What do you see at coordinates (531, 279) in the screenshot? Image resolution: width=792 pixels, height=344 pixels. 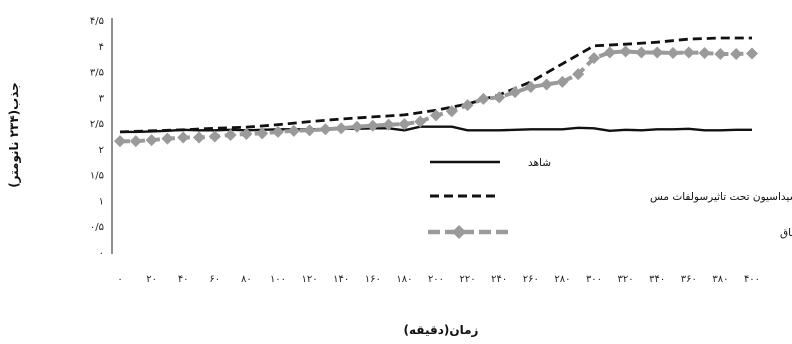 I see `x-tick-label: ۲۶۰` at bounding box center [531, 279].